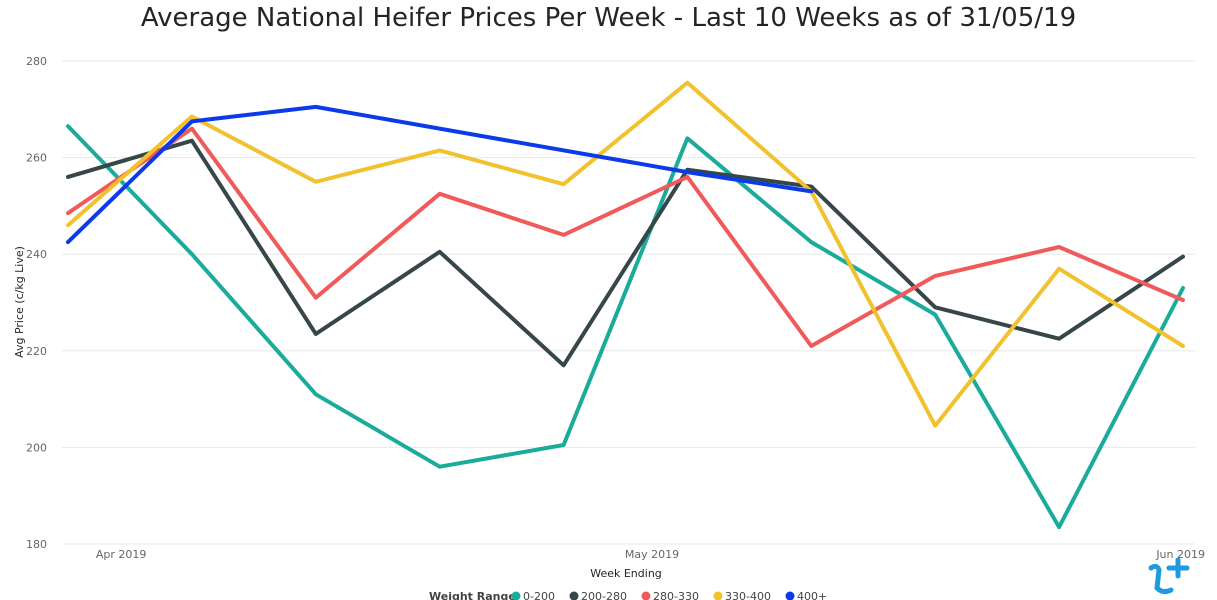 The image size is (1217, 600). What do you see at coordinates (19, 302) in the screenshot?
I see `y-axis-title: Avg Price (c/kg Live)` at bounding box center [19, 302].